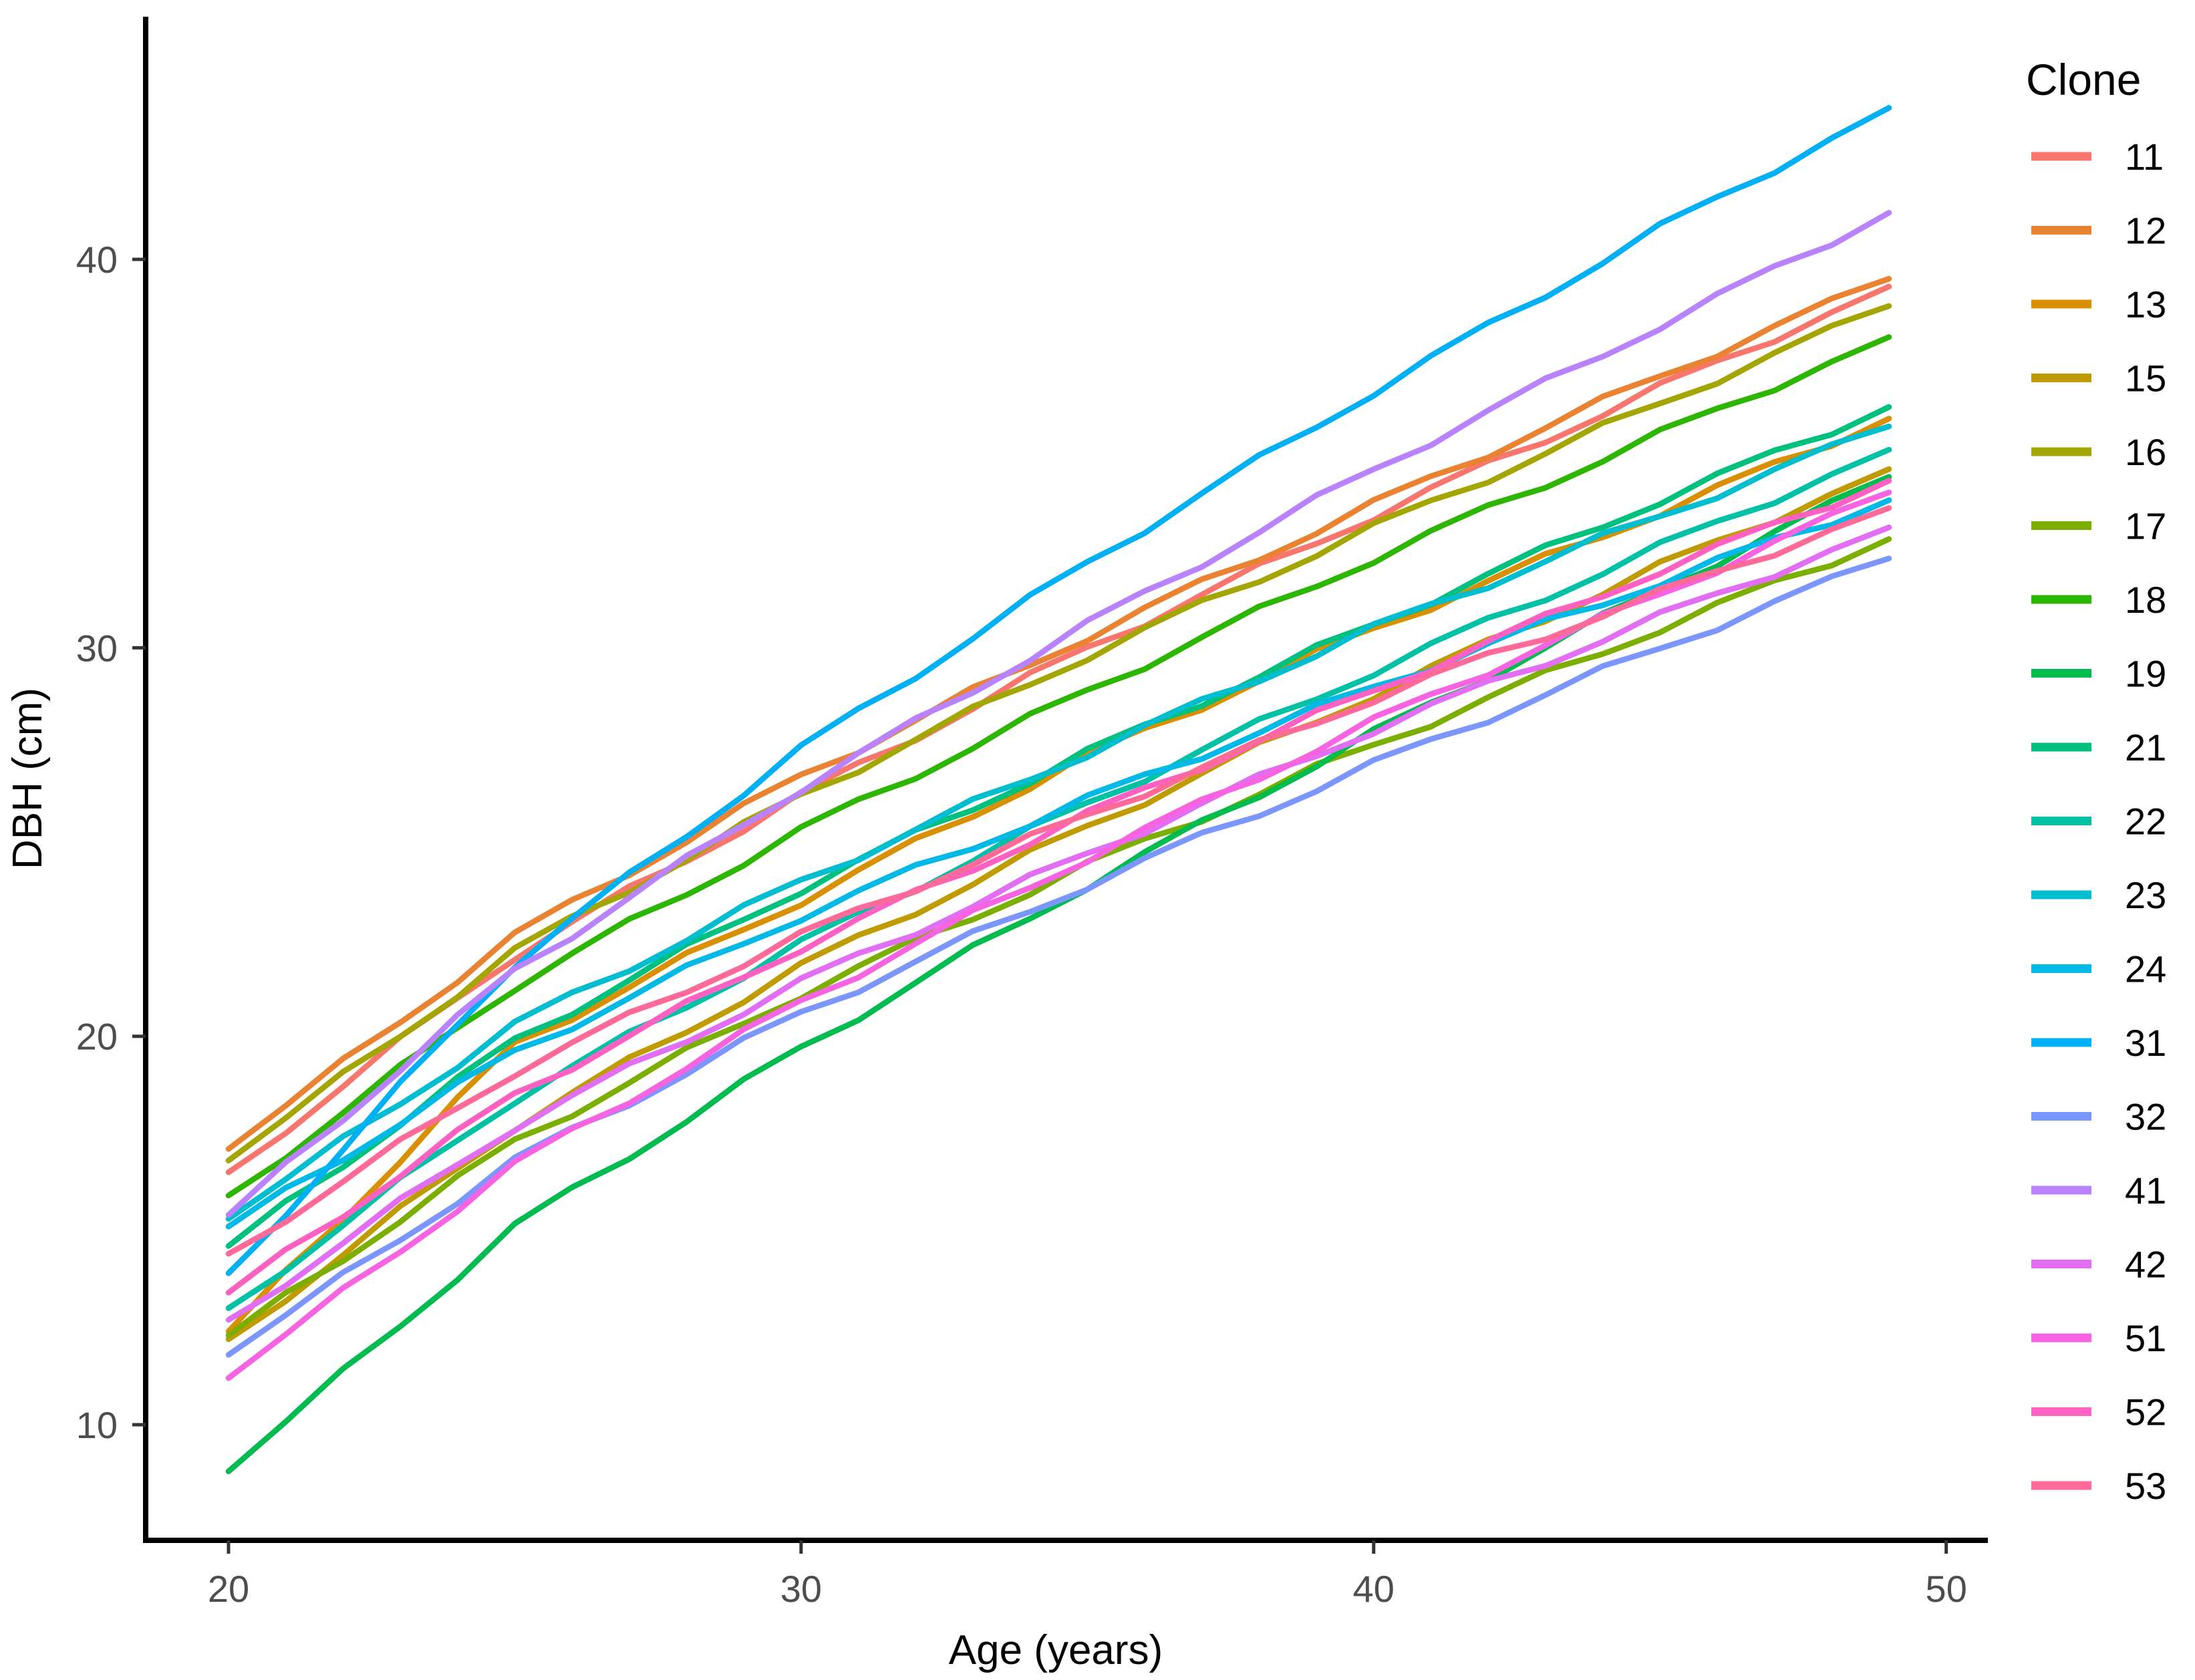 This screenshot has height=1680, width=2195. Describe the element at coordinates (2145, 895) in the screenshot. I see `legend-label-23: 23` at that location.